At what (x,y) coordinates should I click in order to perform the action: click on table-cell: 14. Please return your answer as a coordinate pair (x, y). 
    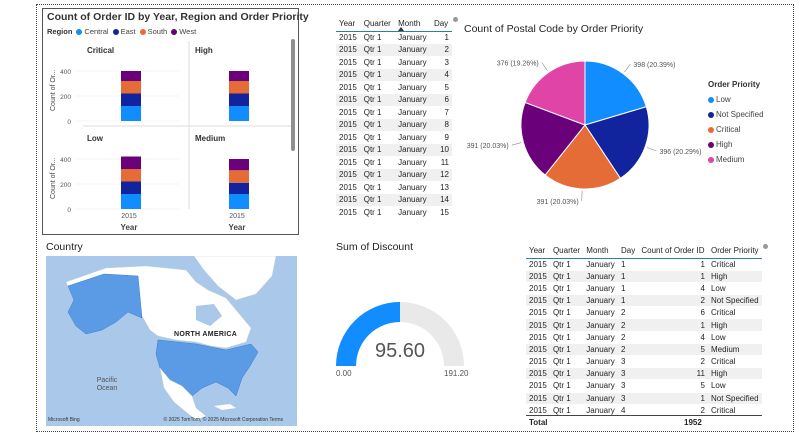
    Looking at the image, I should click on (441, 200).